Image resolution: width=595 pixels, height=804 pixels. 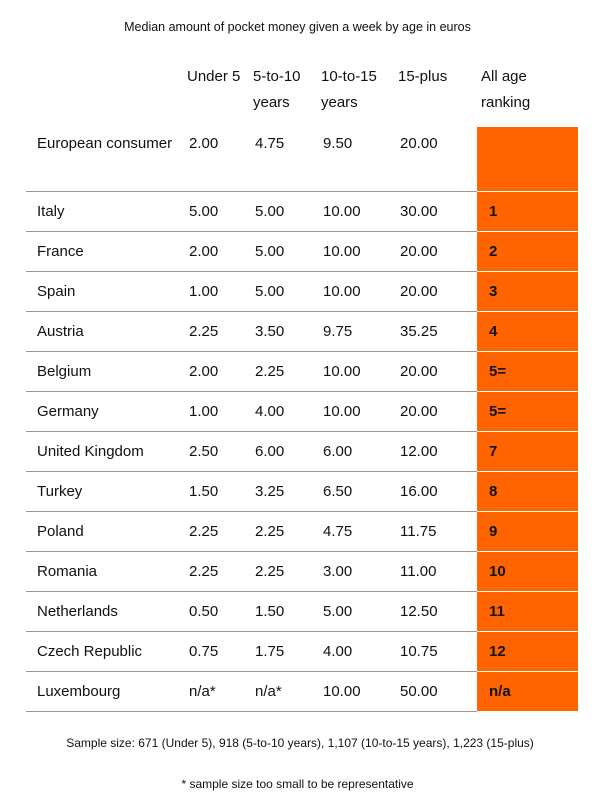 What do you see at coordinates (104, 491) in the screenshot?
I see `country-cell: Turkey` at bounding box center [104, 491].